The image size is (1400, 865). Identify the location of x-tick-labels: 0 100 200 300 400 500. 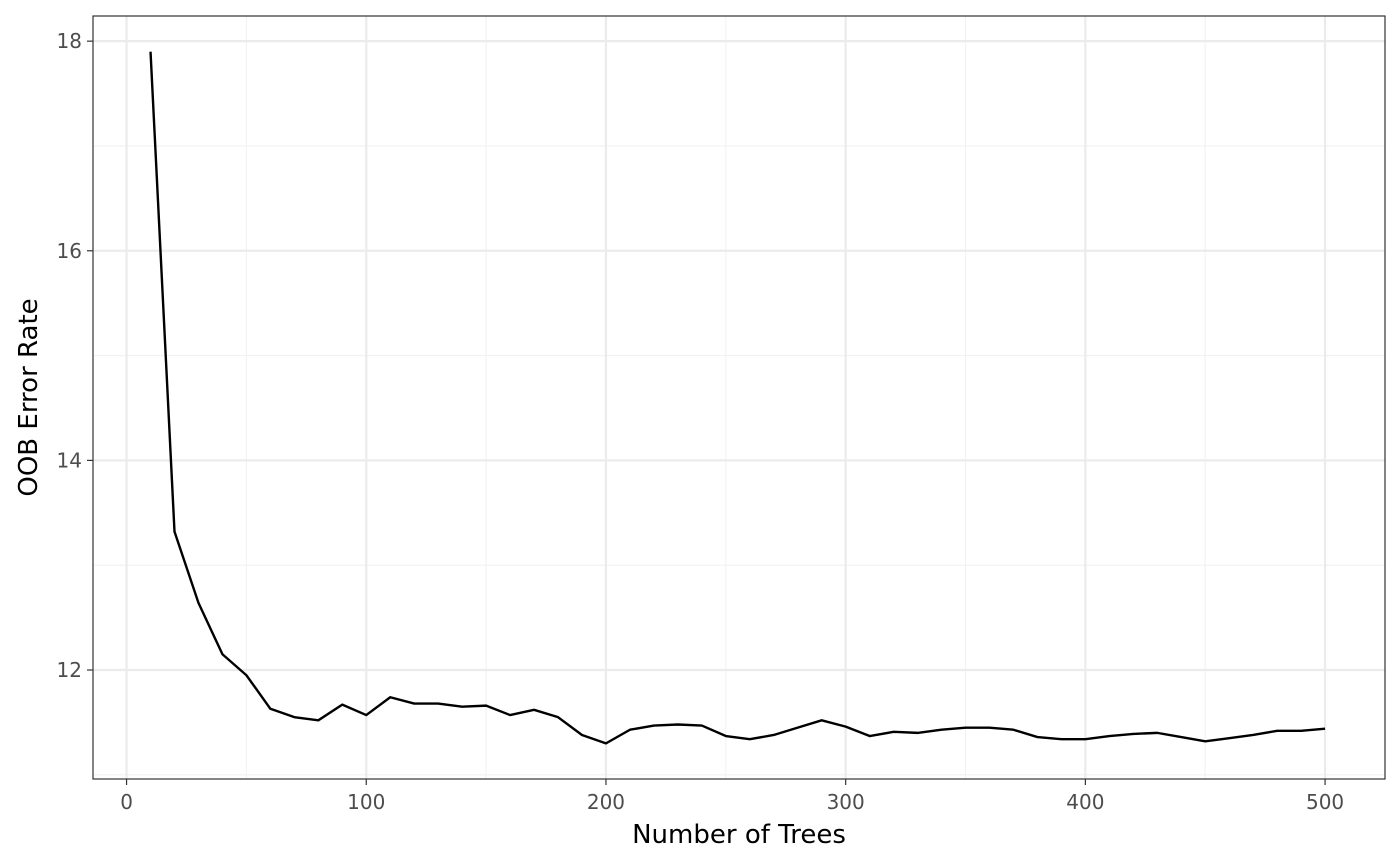
(732, 802).